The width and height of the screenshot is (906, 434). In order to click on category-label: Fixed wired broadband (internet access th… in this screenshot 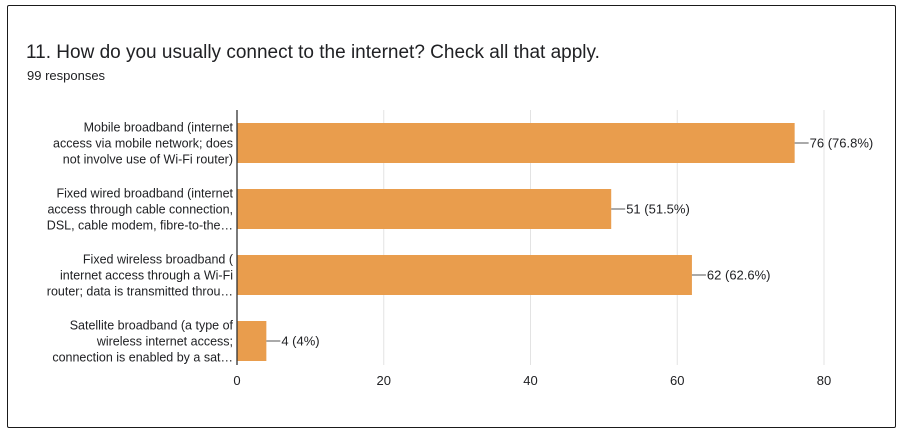, I will do `click(140, 210)`.